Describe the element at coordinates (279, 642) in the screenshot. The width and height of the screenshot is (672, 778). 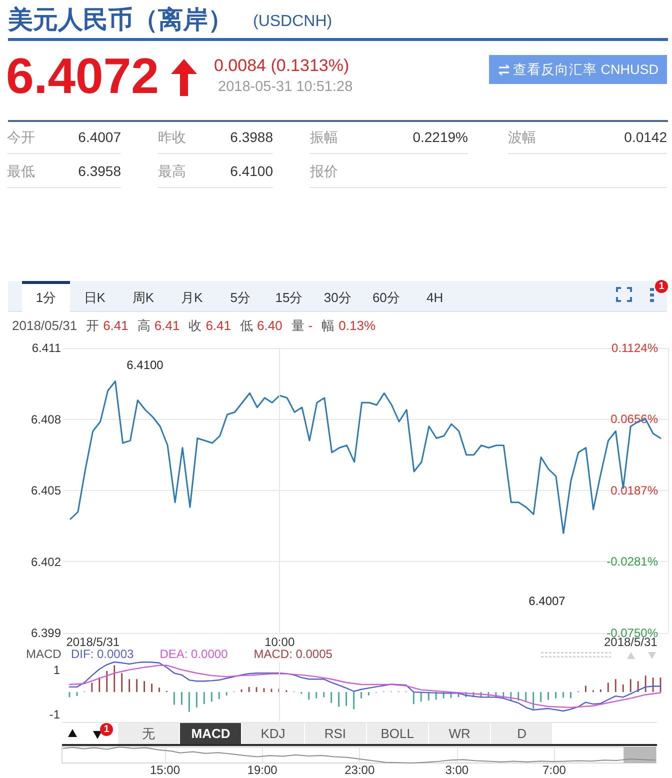
I see `x-tick-label: 10:00` at that location.